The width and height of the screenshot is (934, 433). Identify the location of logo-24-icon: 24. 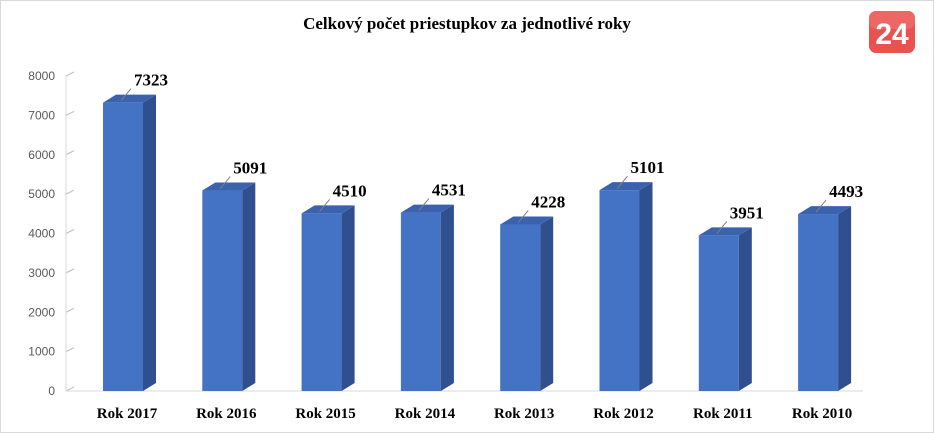
(892, 32).